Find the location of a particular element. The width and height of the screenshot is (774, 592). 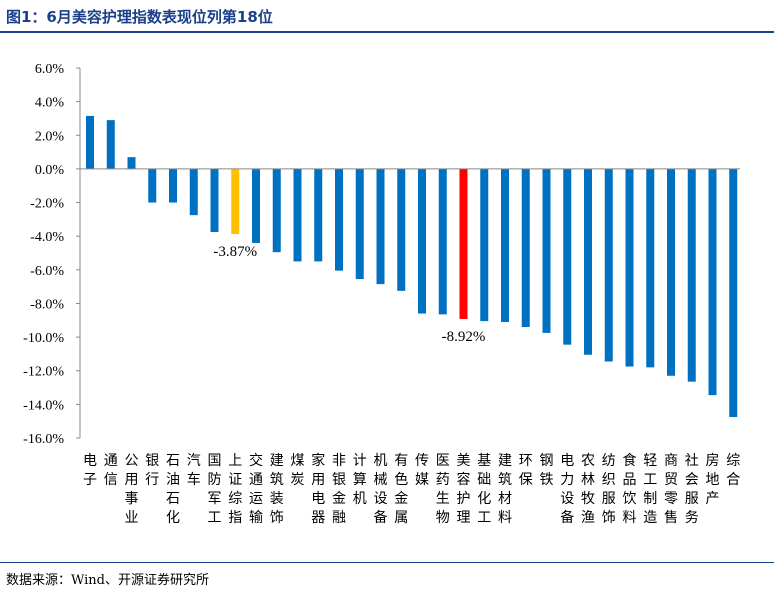

title-divider is located at coordinates (387, 32).